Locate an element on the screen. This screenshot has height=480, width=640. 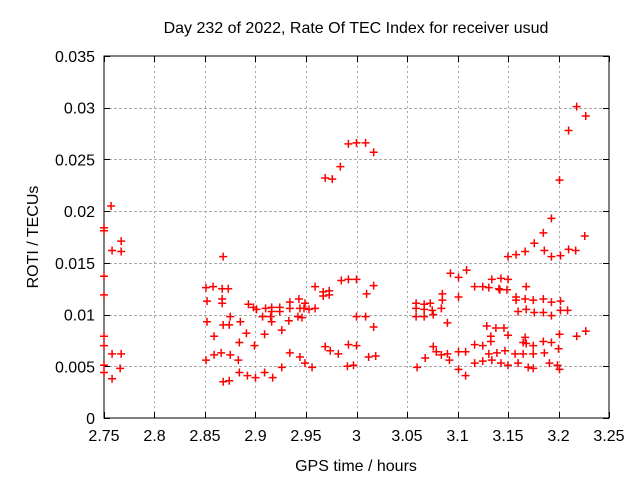
x-tick-label: 2.75 is located at coordinates (103, 436).